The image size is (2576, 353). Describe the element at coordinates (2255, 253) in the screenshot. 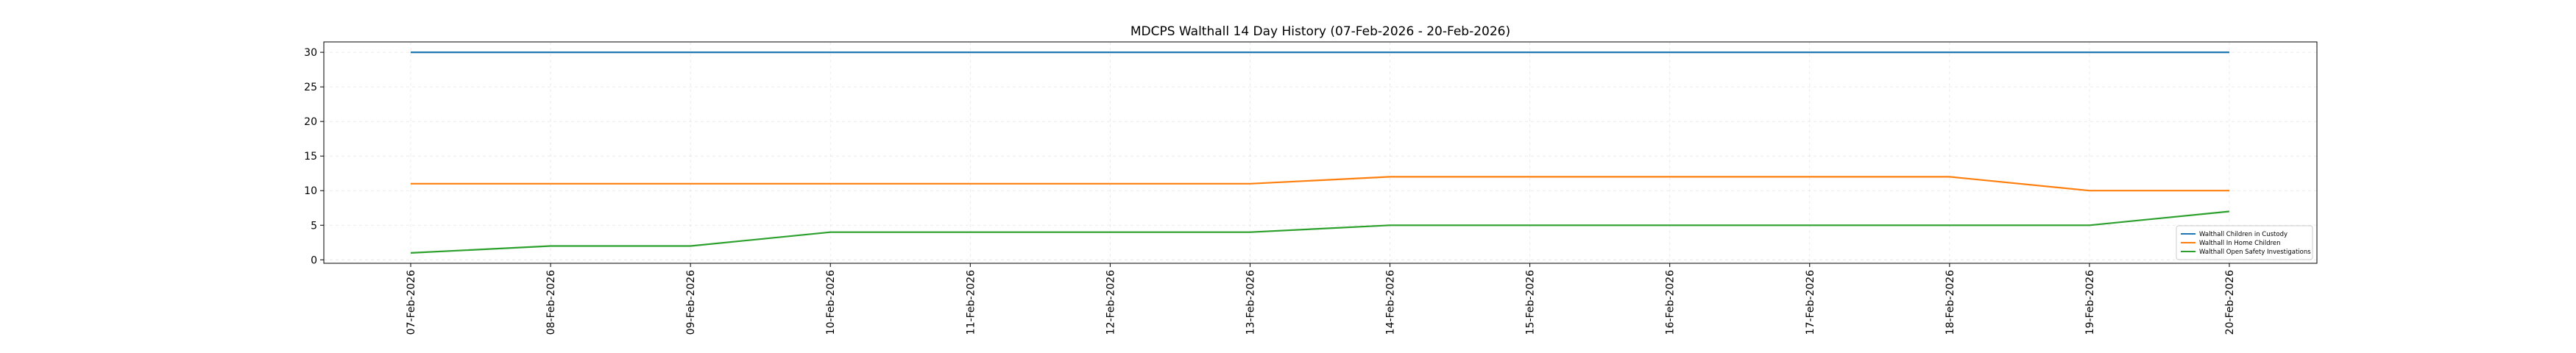

I see `legend-label: Walthall Open Safety Investigations` at that location.